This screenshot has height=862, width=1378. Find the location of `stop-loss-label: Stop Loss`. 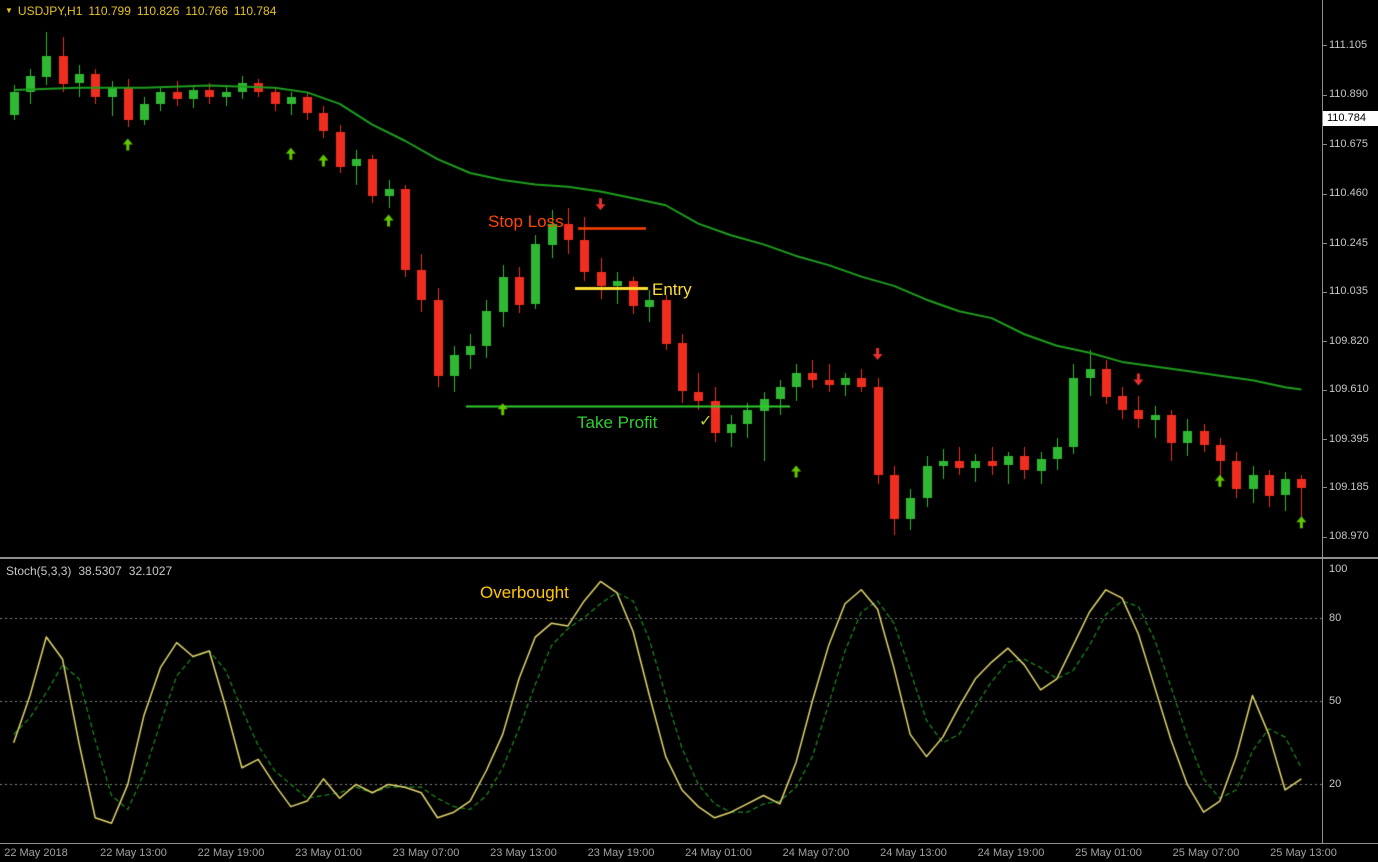

stop-loss-label: Stop Loss is located at coordinates (526, 221).